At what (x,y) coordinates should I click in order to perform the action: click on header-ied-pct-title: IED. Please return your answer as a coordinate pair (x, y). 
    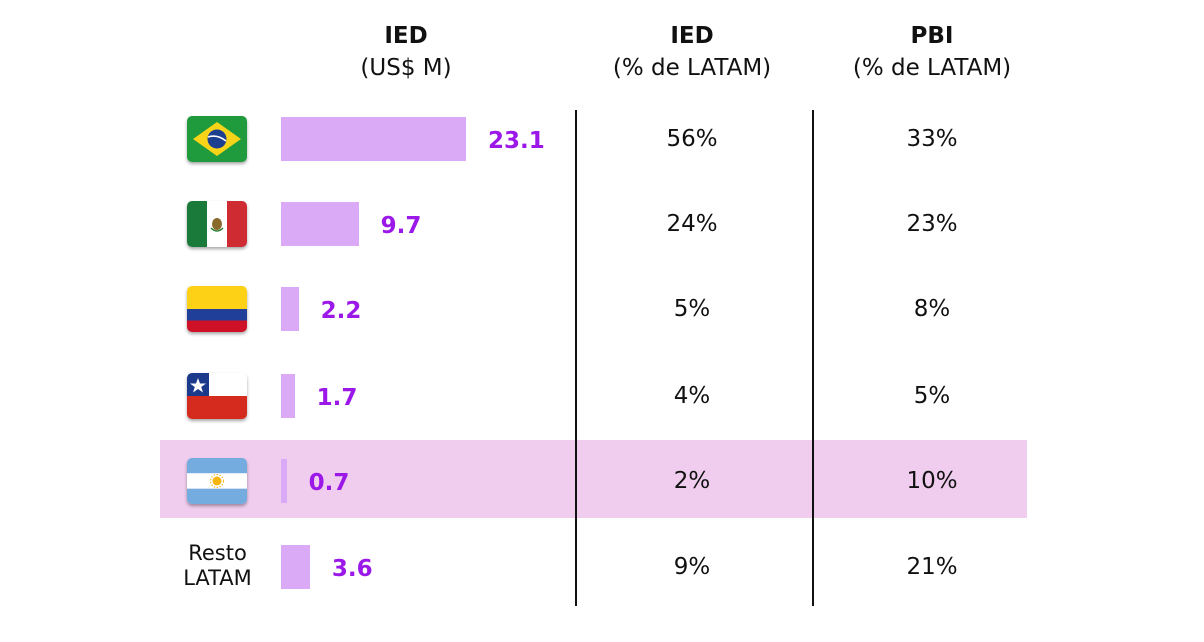
    Looking at the image, I should click on (692, 36).